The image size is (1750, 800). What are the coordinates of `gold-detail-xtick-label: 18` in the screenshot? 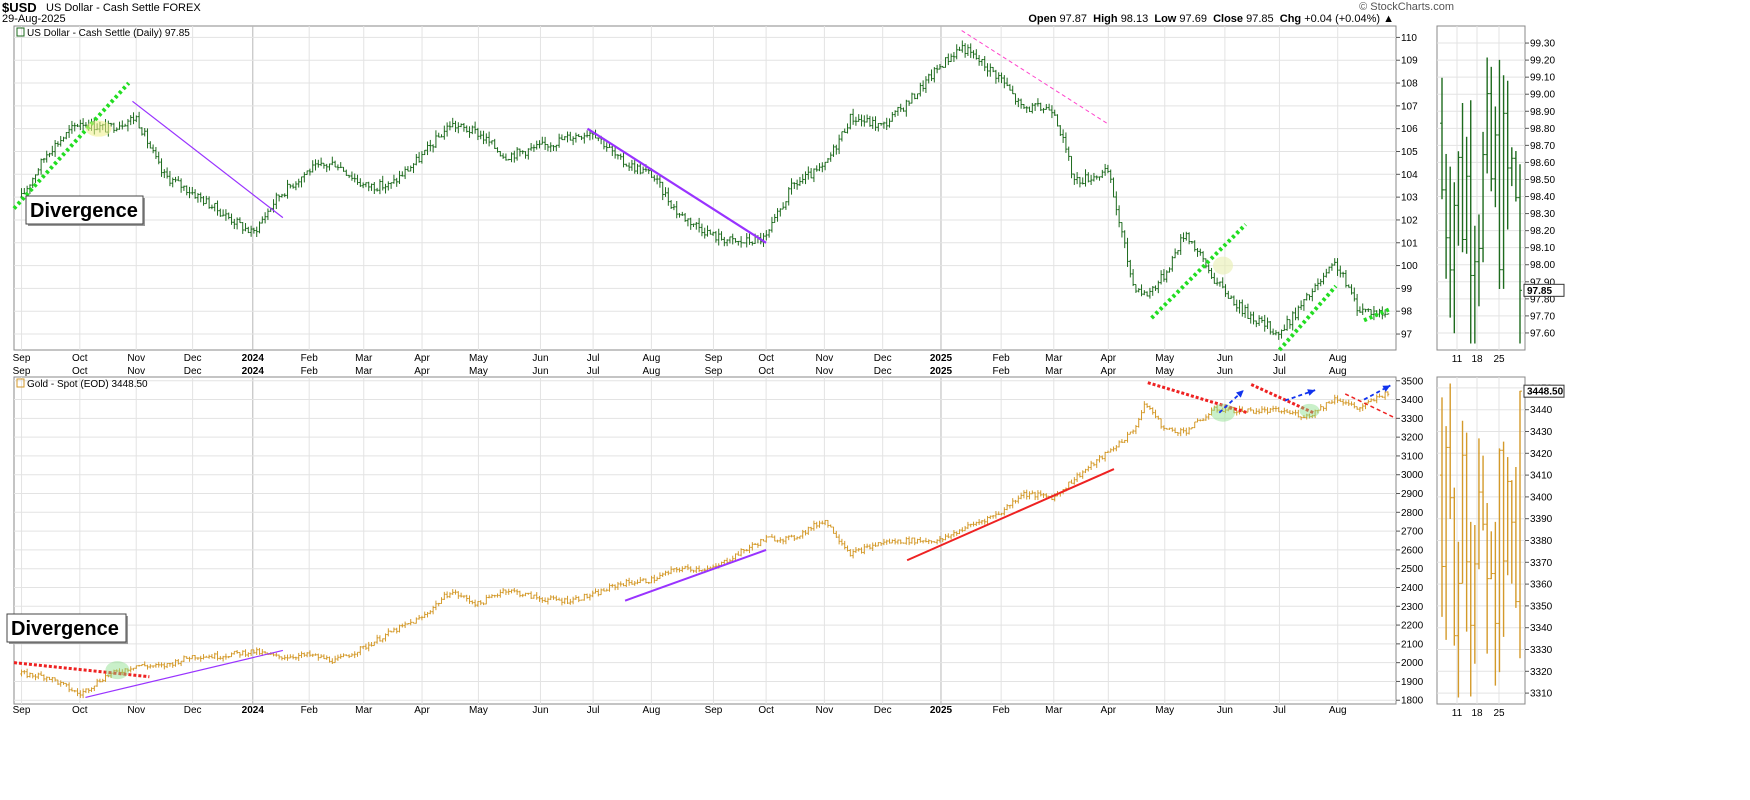 It's located at (1477, 713).